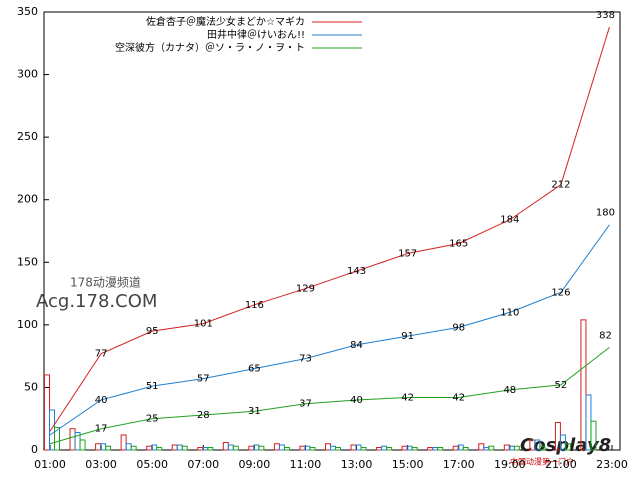 Image resolution: width=640 pixels, height=480 pixels. Describe the element at coordinates (225, 21) in the screenshot. I see `legend-label: 佐倉杏子＠魔法少女まどか☆マギカ` at that location.